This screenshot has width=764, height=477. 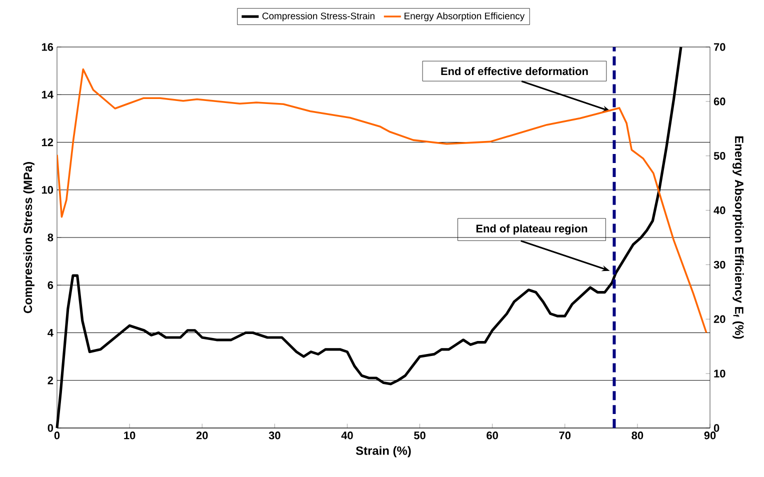 I want to click on x-tick-label: 90, so click(x=710, y=436).